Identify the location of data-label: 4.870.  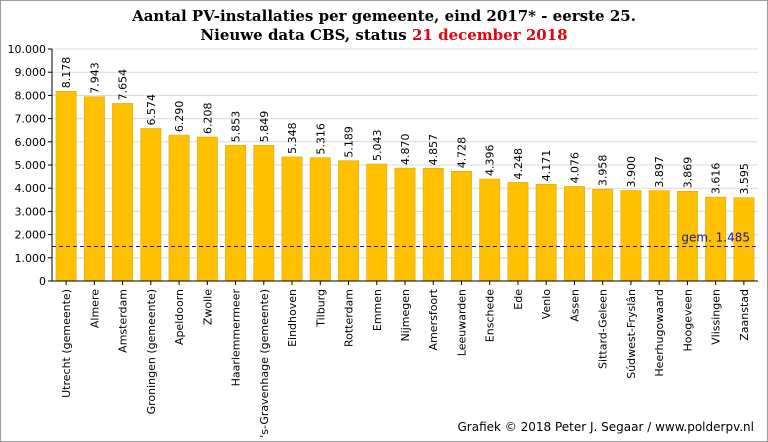
(405, 150).